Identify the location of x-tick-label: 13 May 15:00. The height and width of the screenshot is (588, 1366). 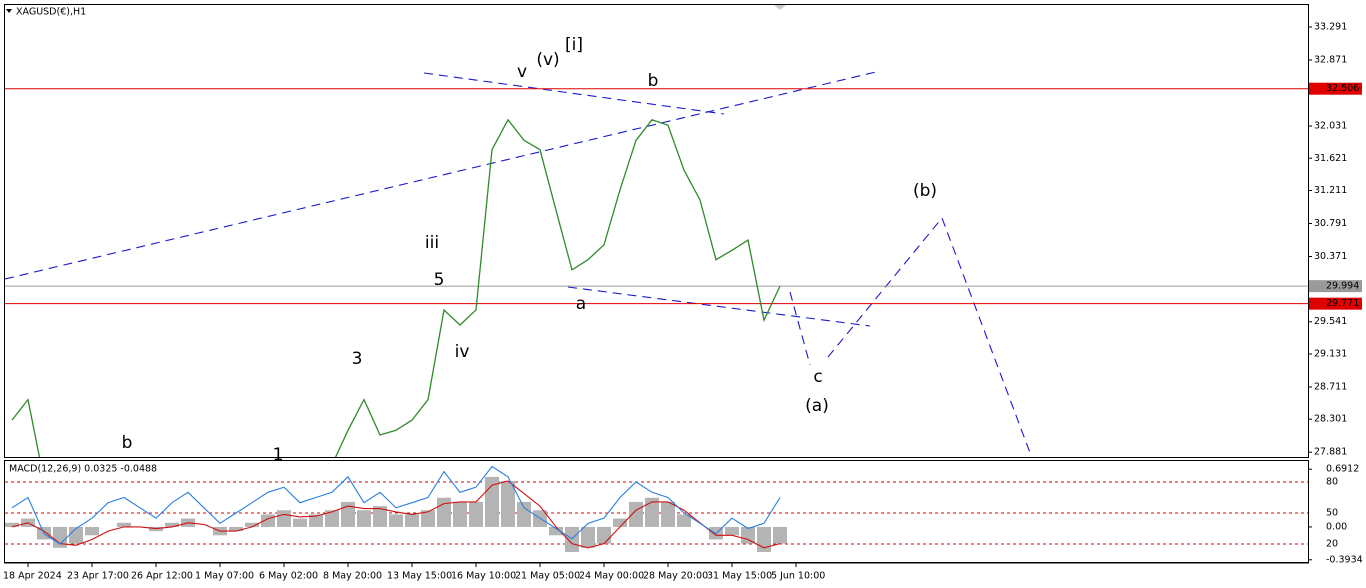
(419, 576).